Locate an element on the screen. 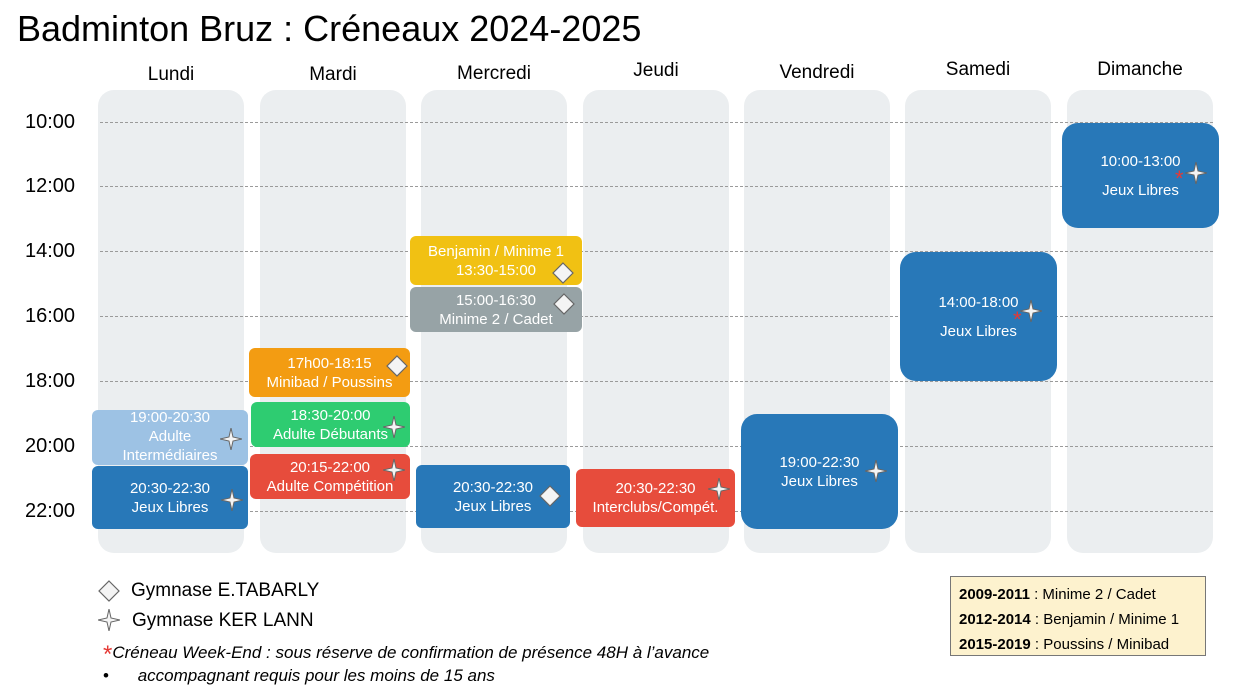  slot-dimanche-jeux-libres: 10:00-13:00 Jeux Libres is located at coordinates (1140, 175).